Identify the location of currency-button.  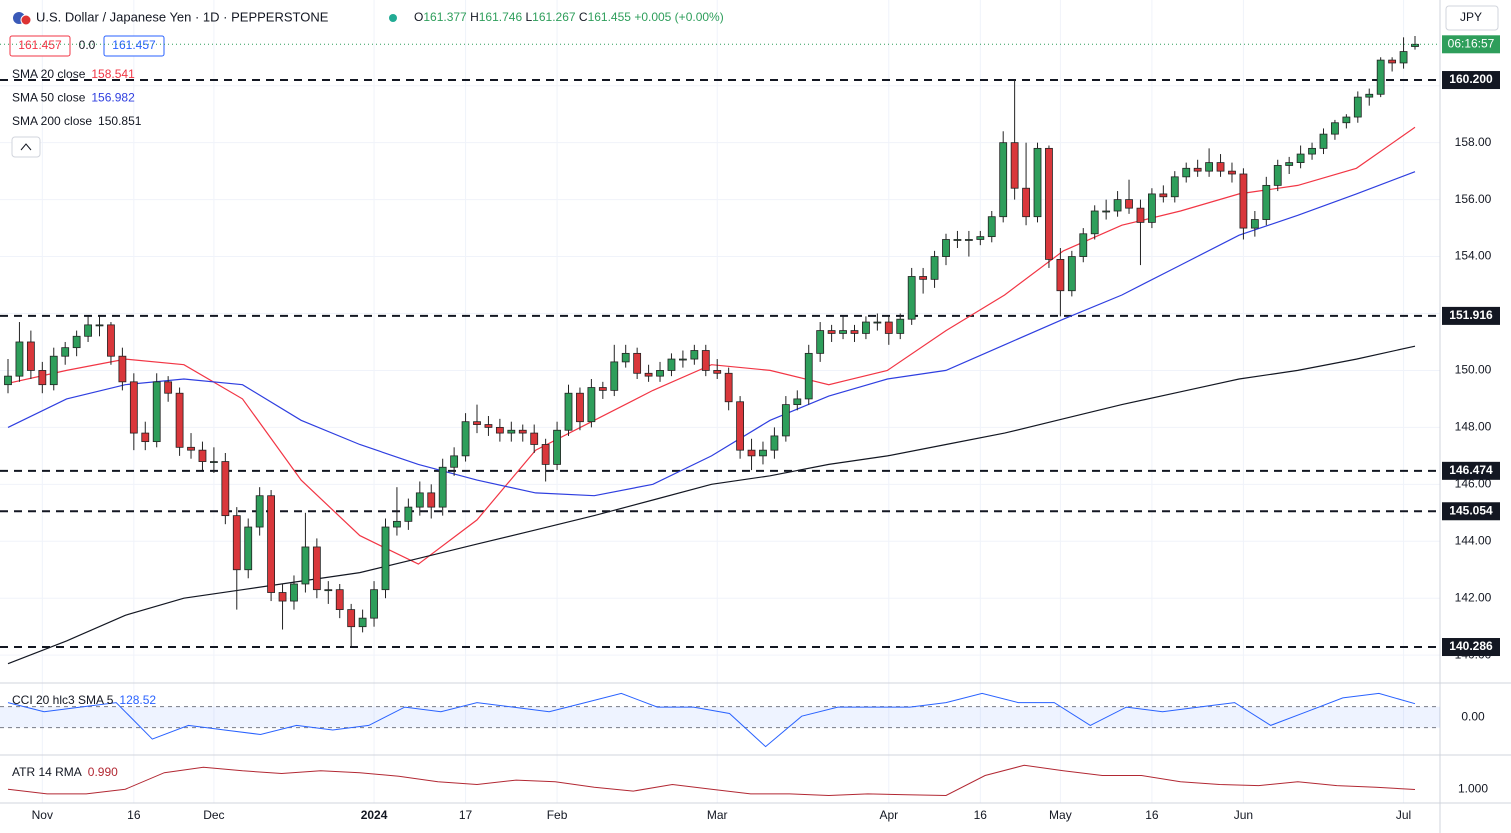
(1472, 18).